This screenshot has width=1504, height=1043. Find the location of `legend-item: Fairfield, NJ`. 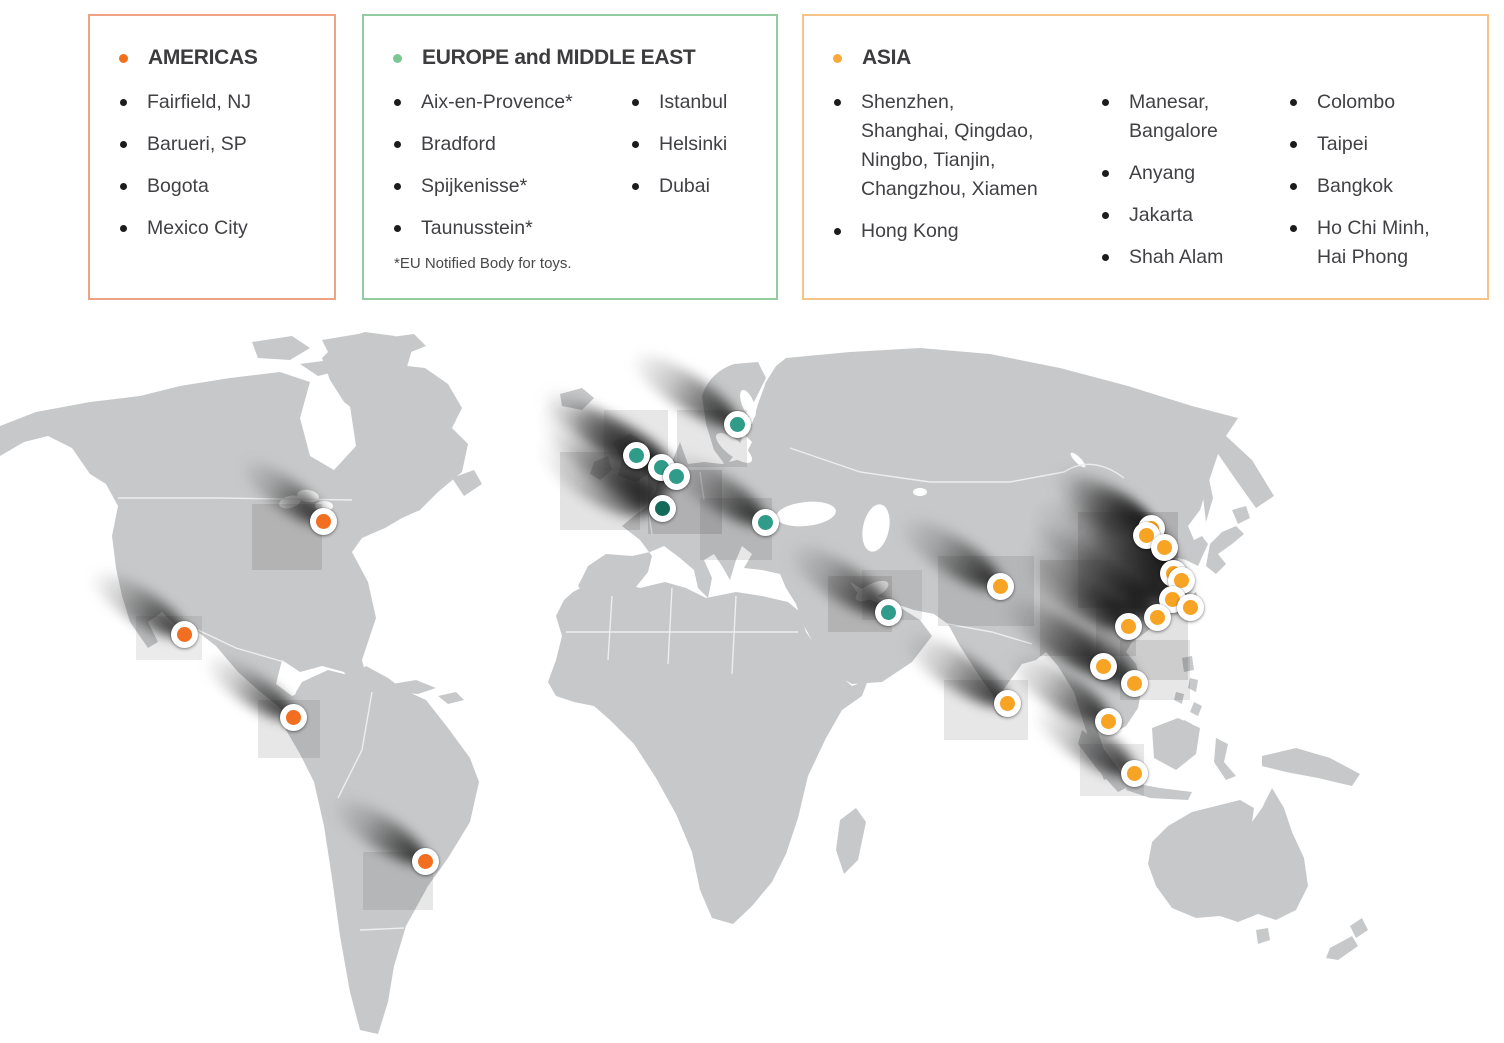

legend-item: Fairfield, NJ is located at coordinates (183, 102).